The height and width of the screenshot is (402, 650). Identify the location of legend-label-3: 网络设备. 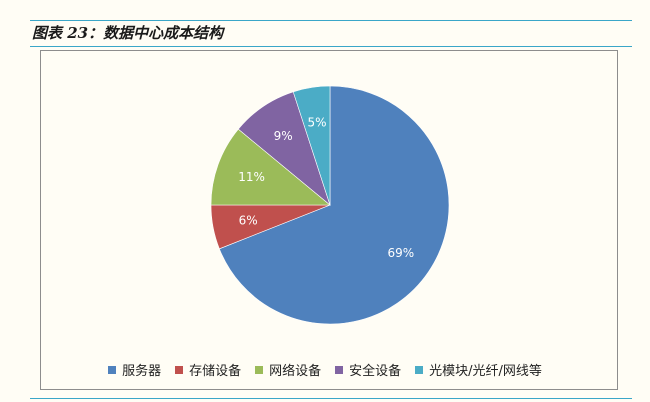
(295, 371).